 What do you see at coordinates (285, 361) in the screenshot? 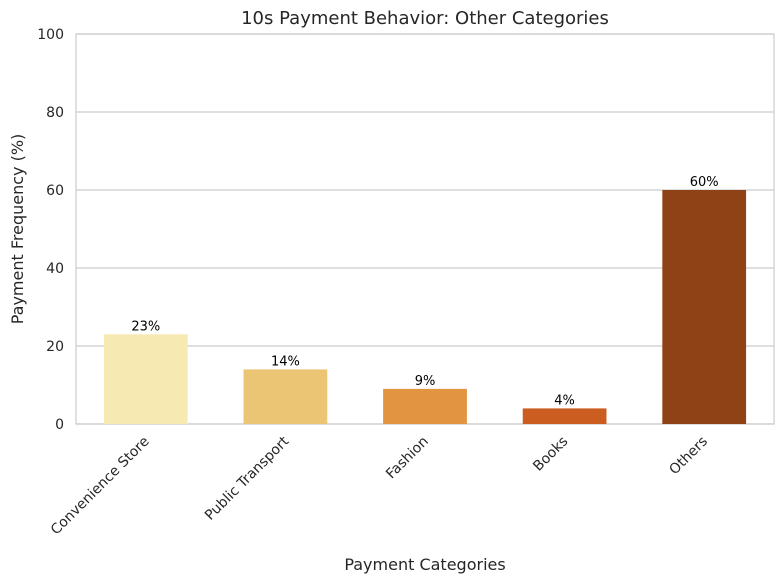
I see `data-label-1: 14%` at bounding box center [285, 361].